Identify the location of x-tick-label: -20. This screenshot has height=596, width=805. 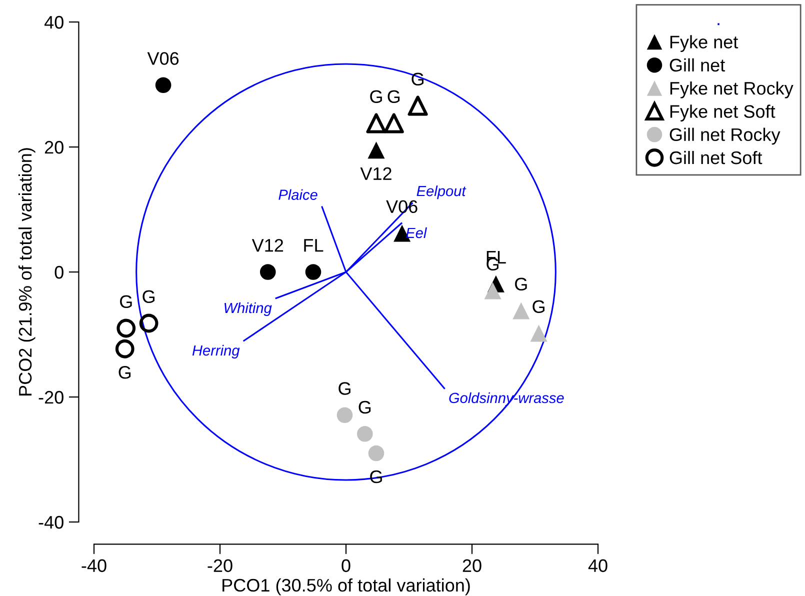
(220, 565).